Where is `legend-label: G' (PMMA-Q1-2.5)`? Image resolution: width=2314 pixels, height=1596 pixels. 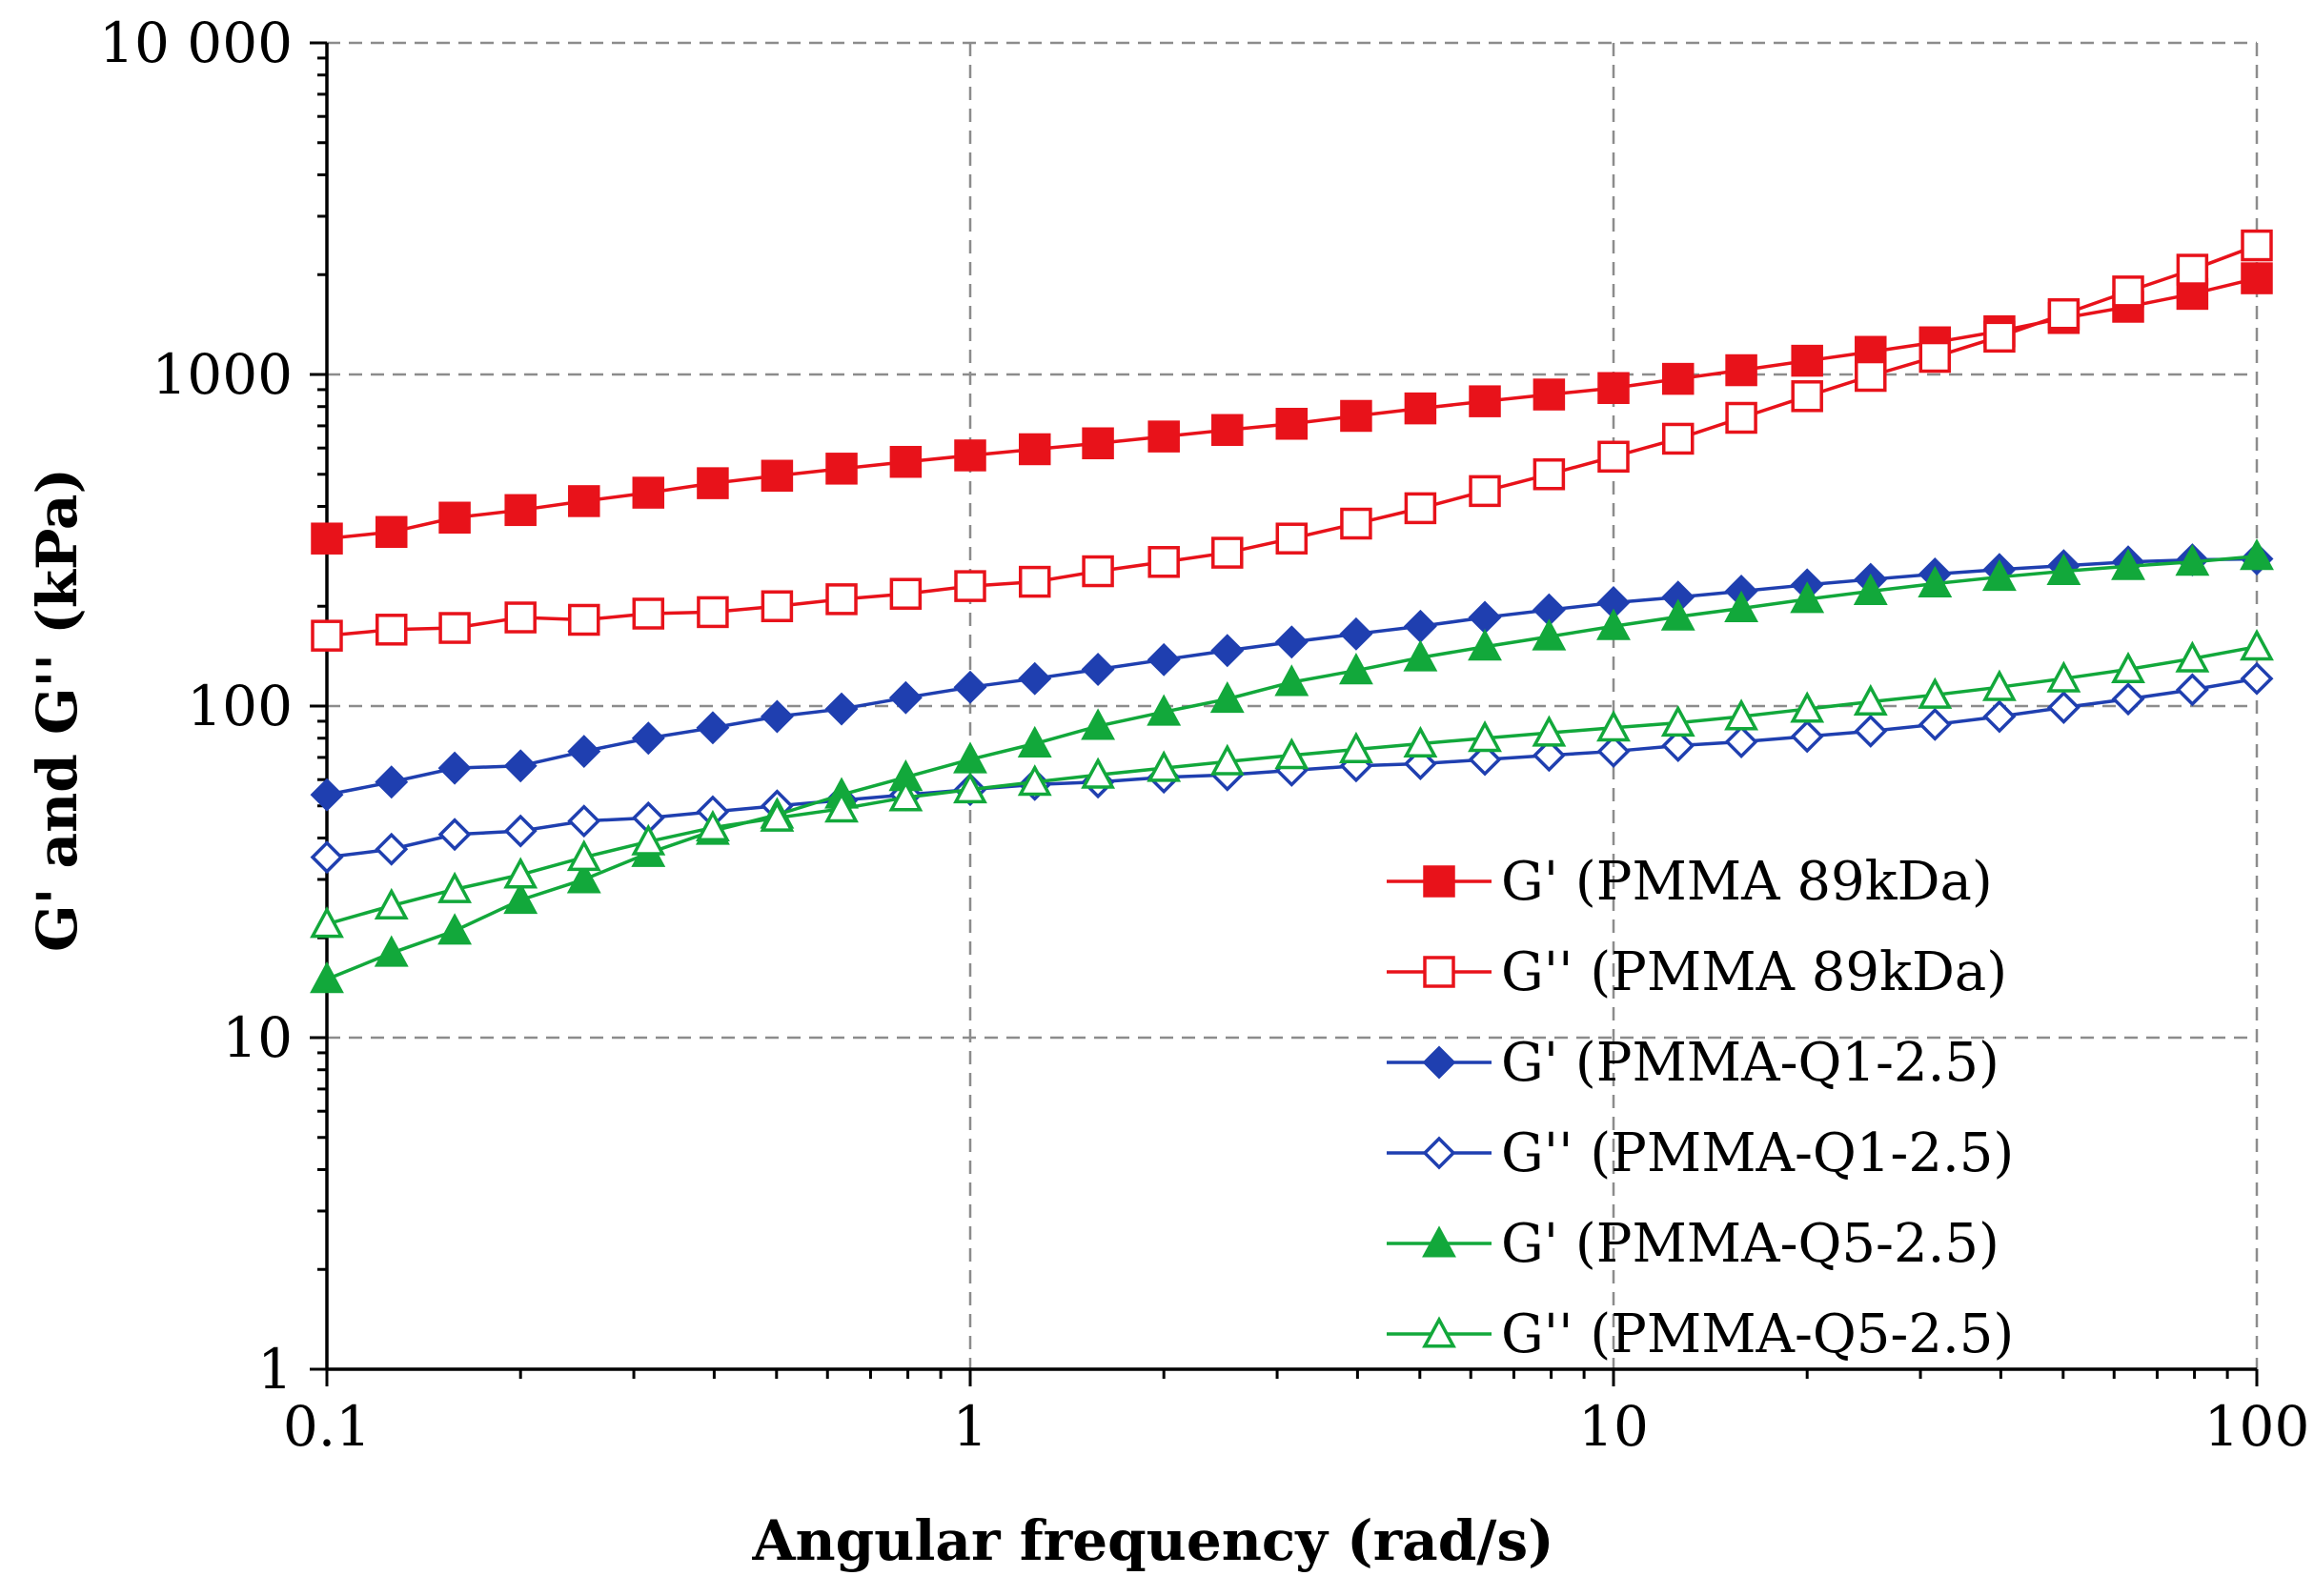
legend-label: G' (PMMA-Q1-2.5) is located at coordinates (1750, 1063).